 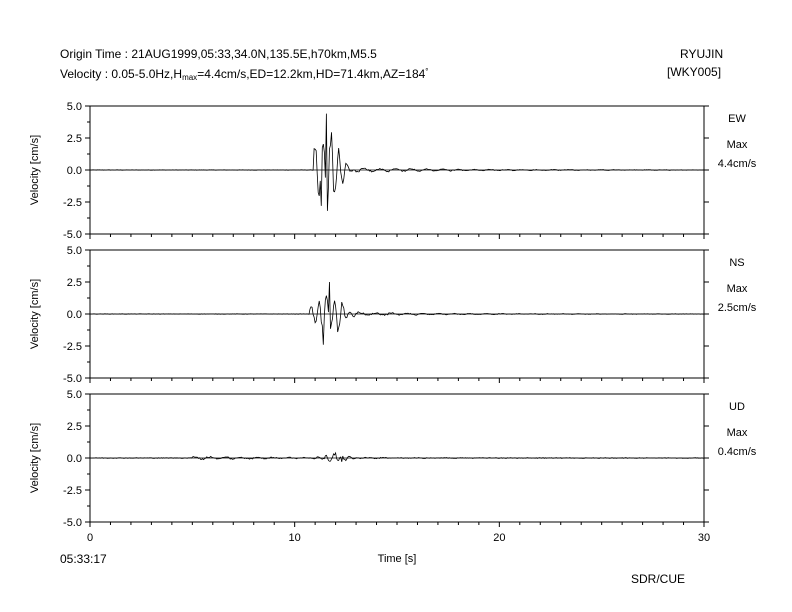 I want to click on x-tick-label: 30, so click(x=704, y=538).